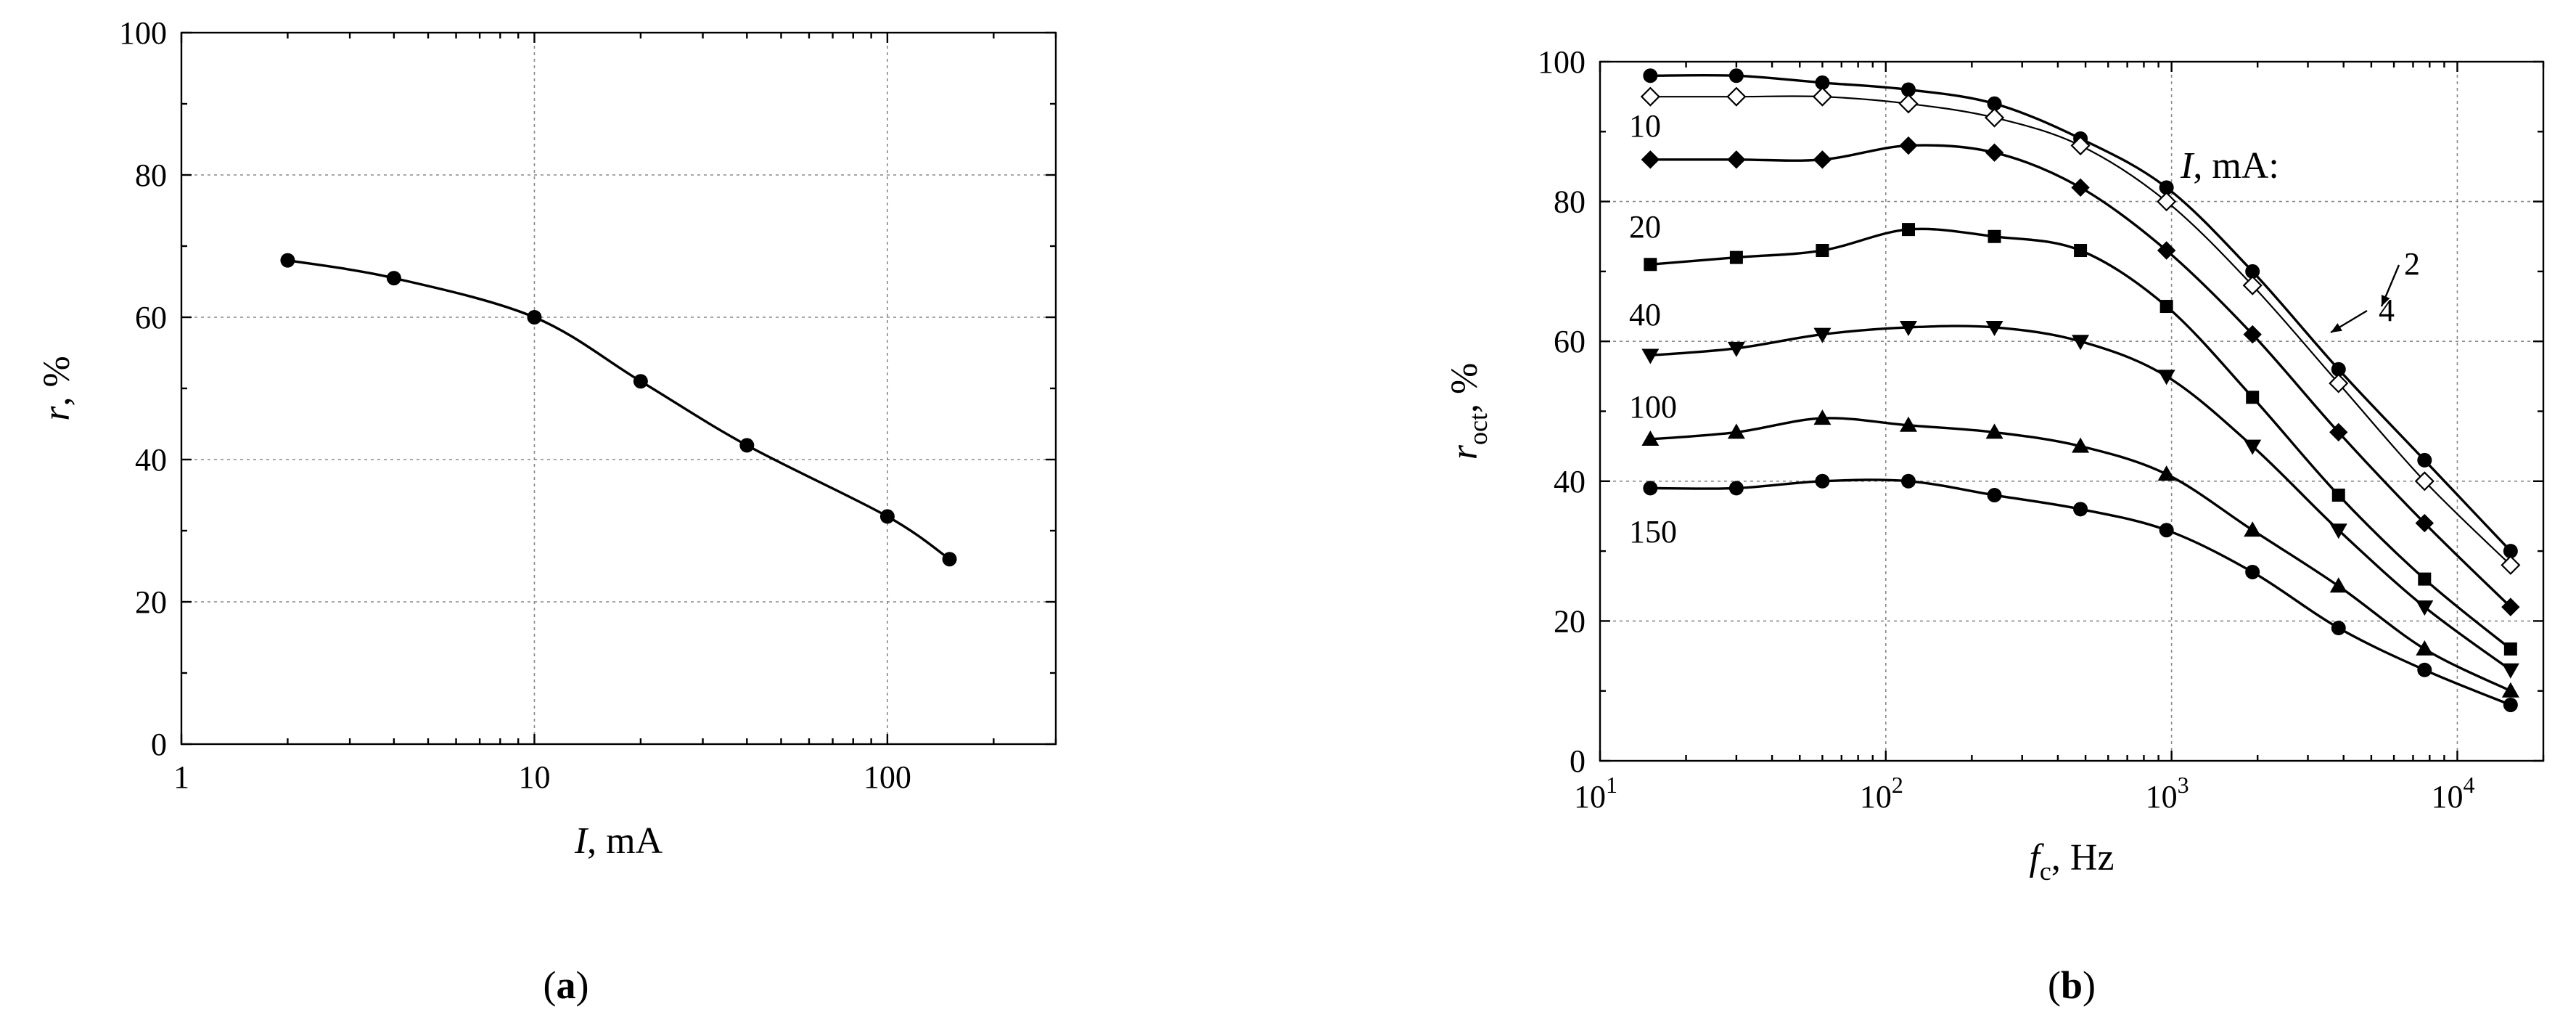 The width and height of the screenshot is (2576, 1020). Describe the element at coordinates (2229, 166) in the screenshot. I see `legend-title: I, mA:` at that location.